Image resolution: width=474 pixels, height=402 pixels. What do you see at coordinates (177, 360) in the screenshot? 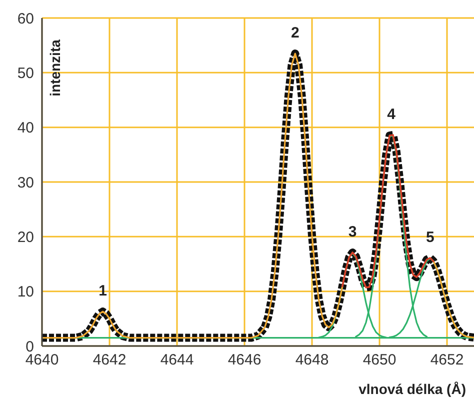
I see `x-tick-label: 4644` at bounding box center [177, 360].